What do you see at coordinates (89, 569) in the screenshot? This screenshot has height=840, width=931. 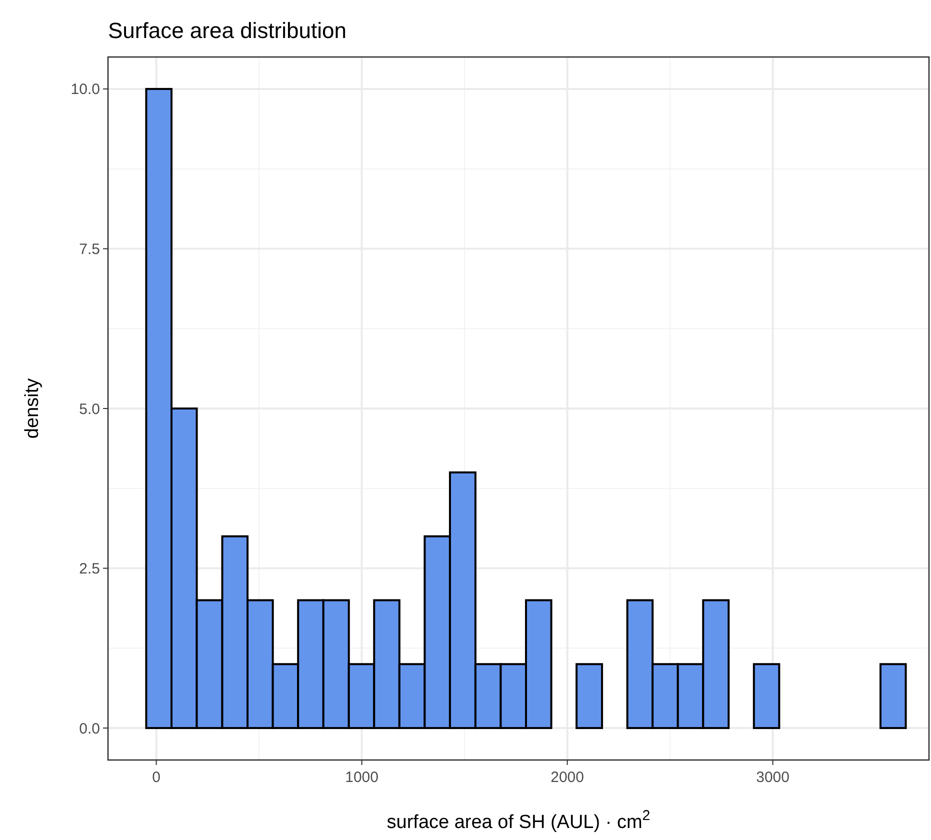 I see `y-tick-label: 2.5` at bounding box center [89, 569].